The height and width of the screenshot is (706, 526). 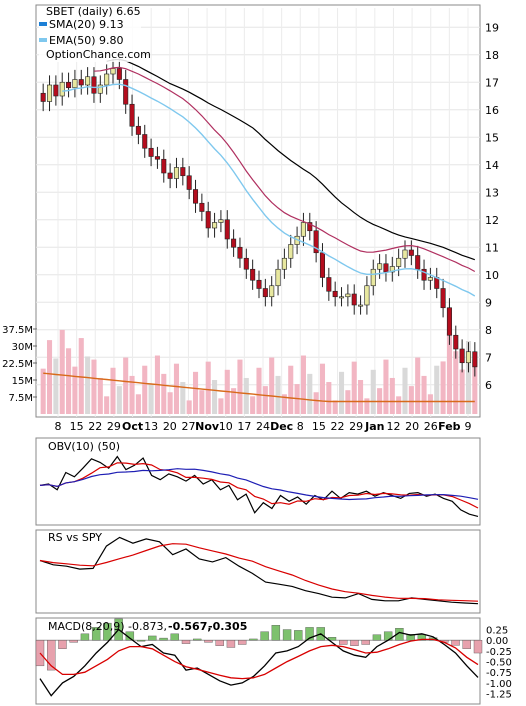 I want to click on price-tick-label: 16, so click(x=492, y=110).